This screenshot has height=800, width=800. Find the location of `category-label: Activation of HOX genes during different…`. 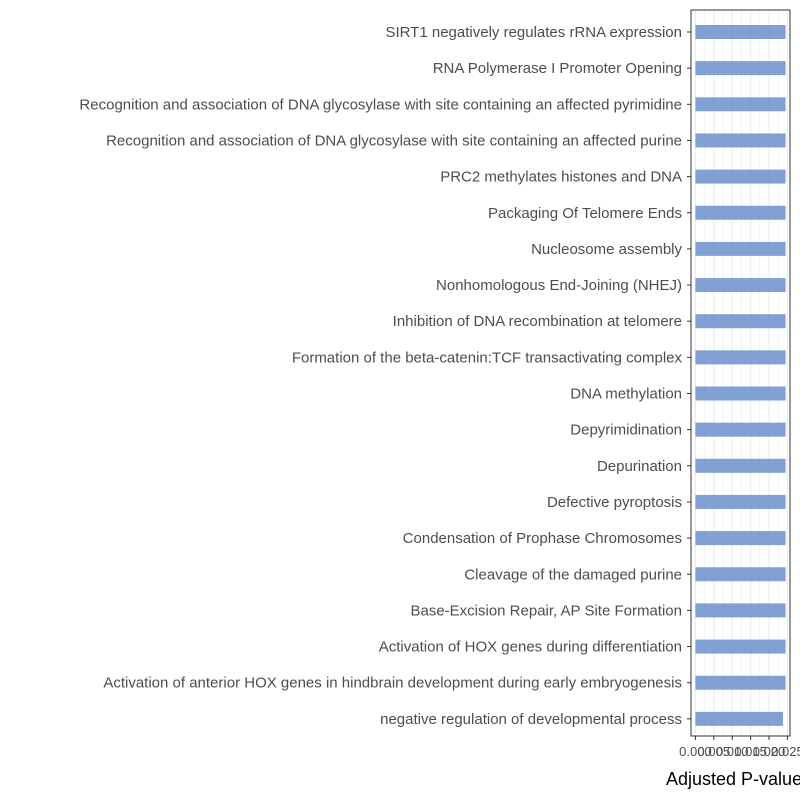

category-label: Activation of HOX genes during different… is located at coordinates (530, 647).